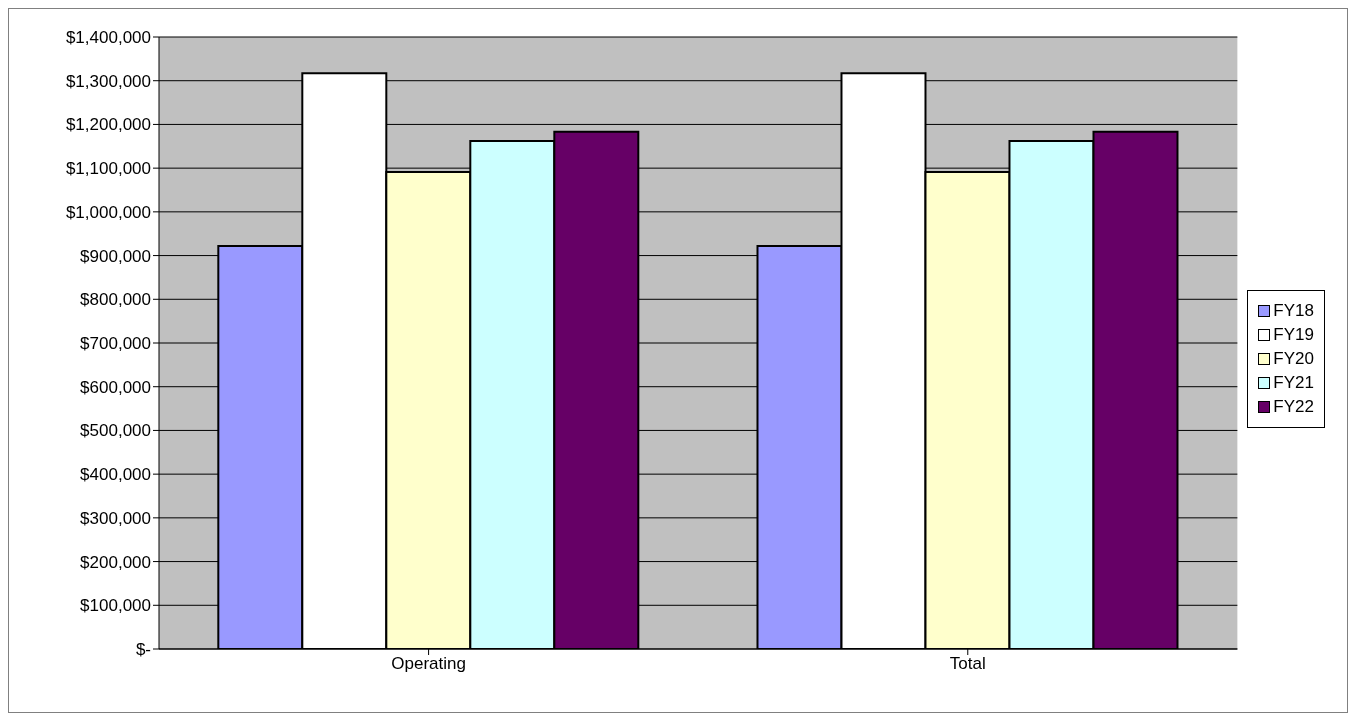 The height and width of the screenshot is (719, 1354). I want to click on y-tick-label: $-, so click(143, 650).